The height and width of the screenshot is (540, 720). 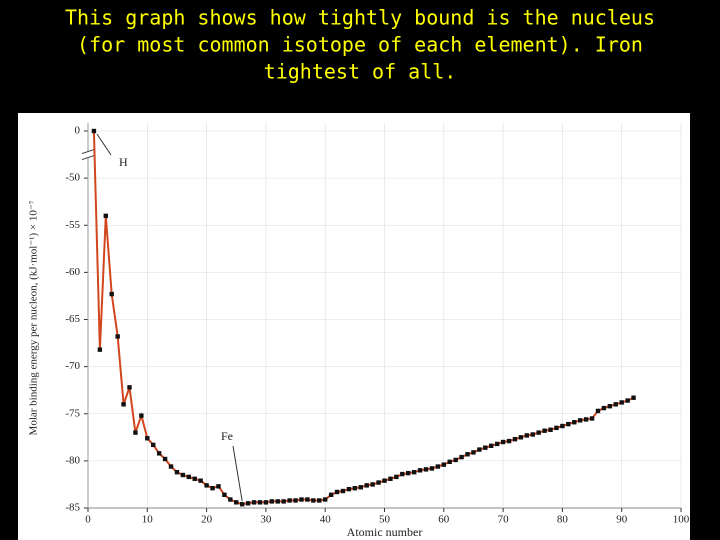 I want to click on y-tick-label: -50, so click(x=72, y=178).